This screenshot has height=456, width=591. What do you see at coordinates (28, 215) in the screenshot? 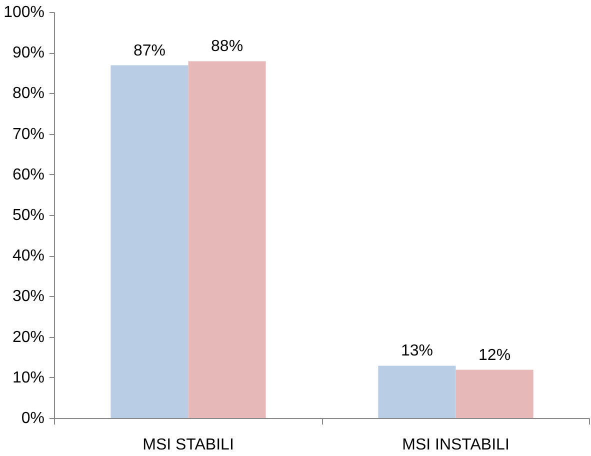
I see `y-tick-label: 50%` at bounding box center [28, 215].